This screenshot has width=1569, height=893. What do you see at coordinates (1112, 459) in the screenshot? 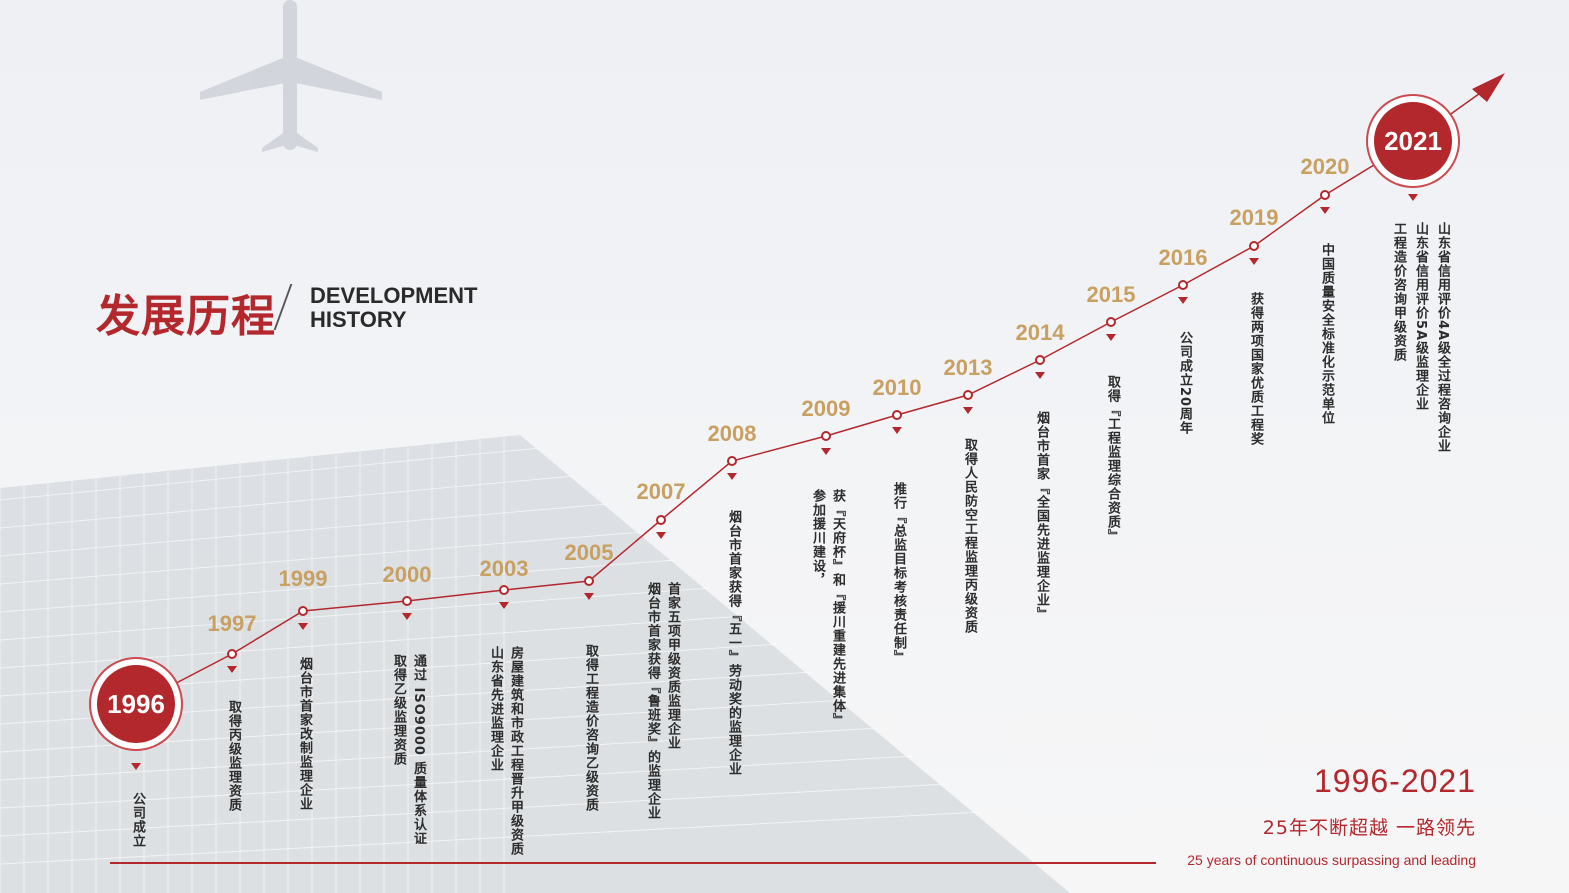
I see `milestone-description: 取得『工程监理综合资质』` at bounding box center [1112, 459].